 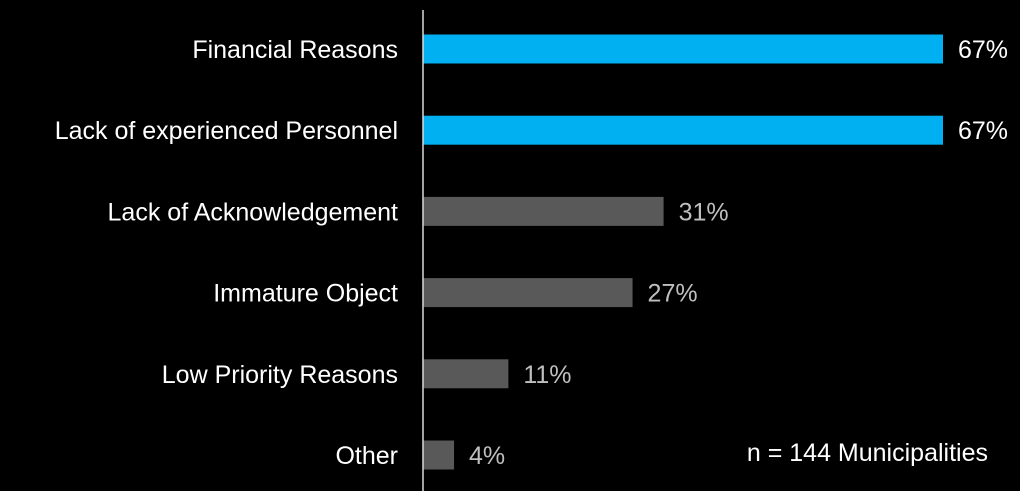 I want to click on sample-size-note: n = 144 Municipalities, so click(x=867, y=453).